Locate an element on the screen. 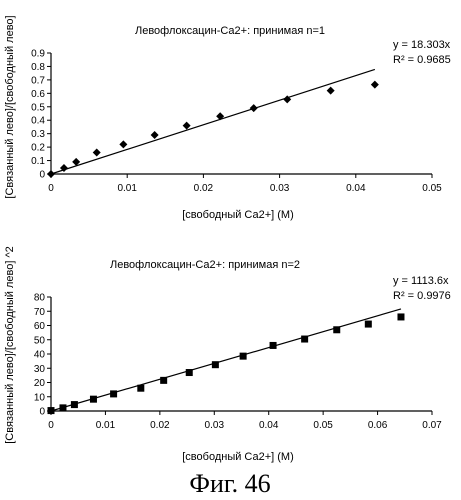 Image resolution: width=461 pixels, height=500 pixels. chart-2-x-tick-label: 0 is located at coordinates (51, 425).